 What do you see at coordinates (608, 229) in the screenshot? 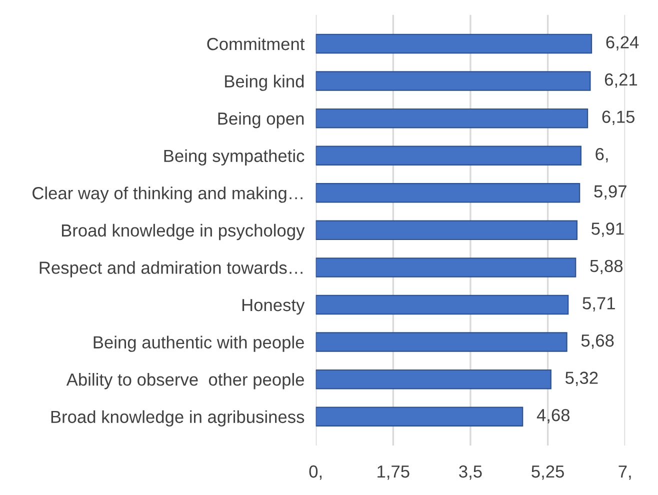
I see `data-label: 5,91` at bounding box center [608, 229].